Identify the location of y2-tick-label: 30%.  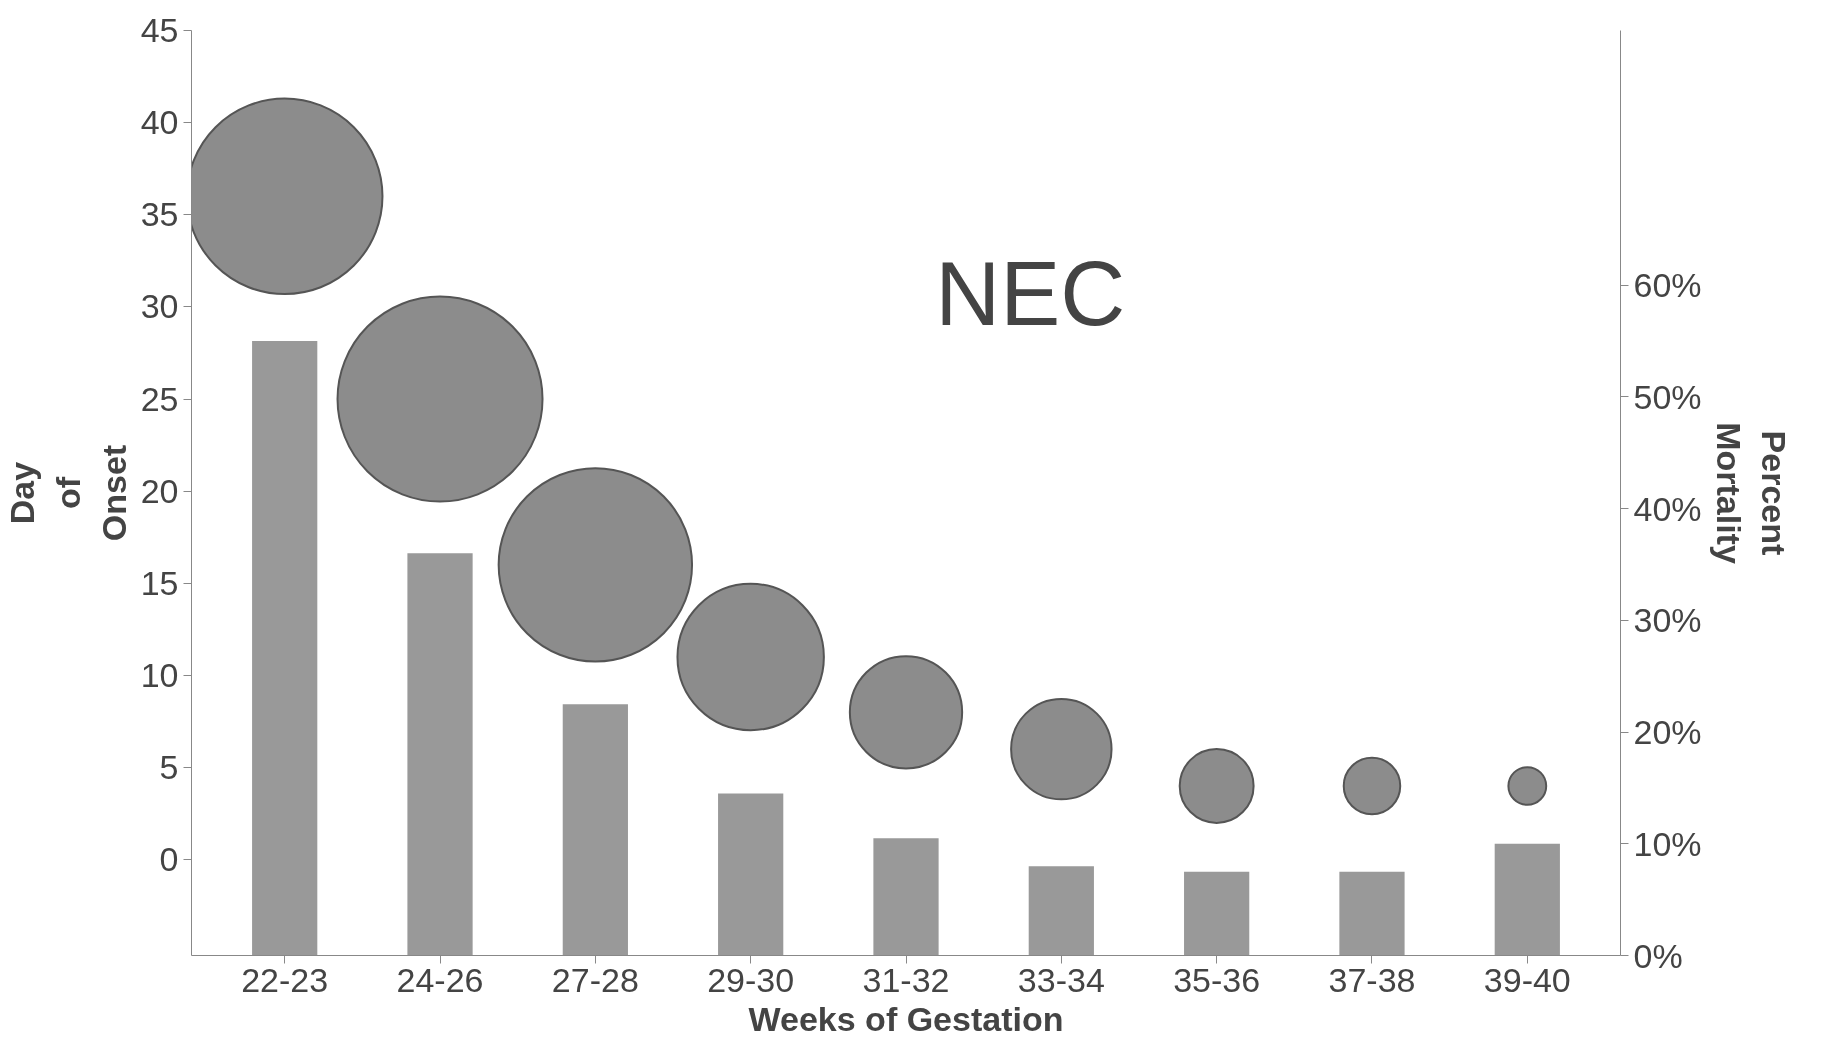
(1667, 620).